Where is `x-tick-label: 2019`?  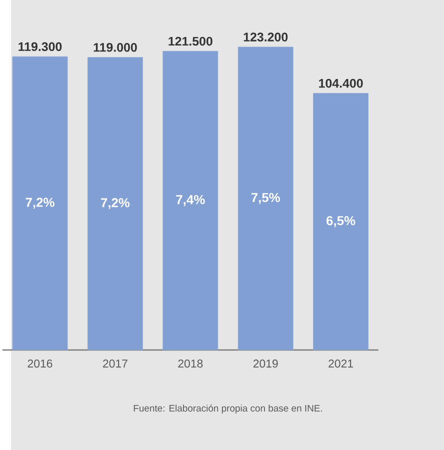
x-tick-label: 2019 is located at coordinates (265, 364).